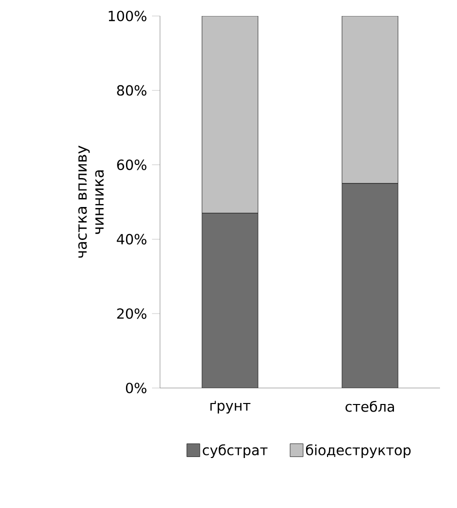  I want to click on y-tick-label: 0%, so click(136, 388).